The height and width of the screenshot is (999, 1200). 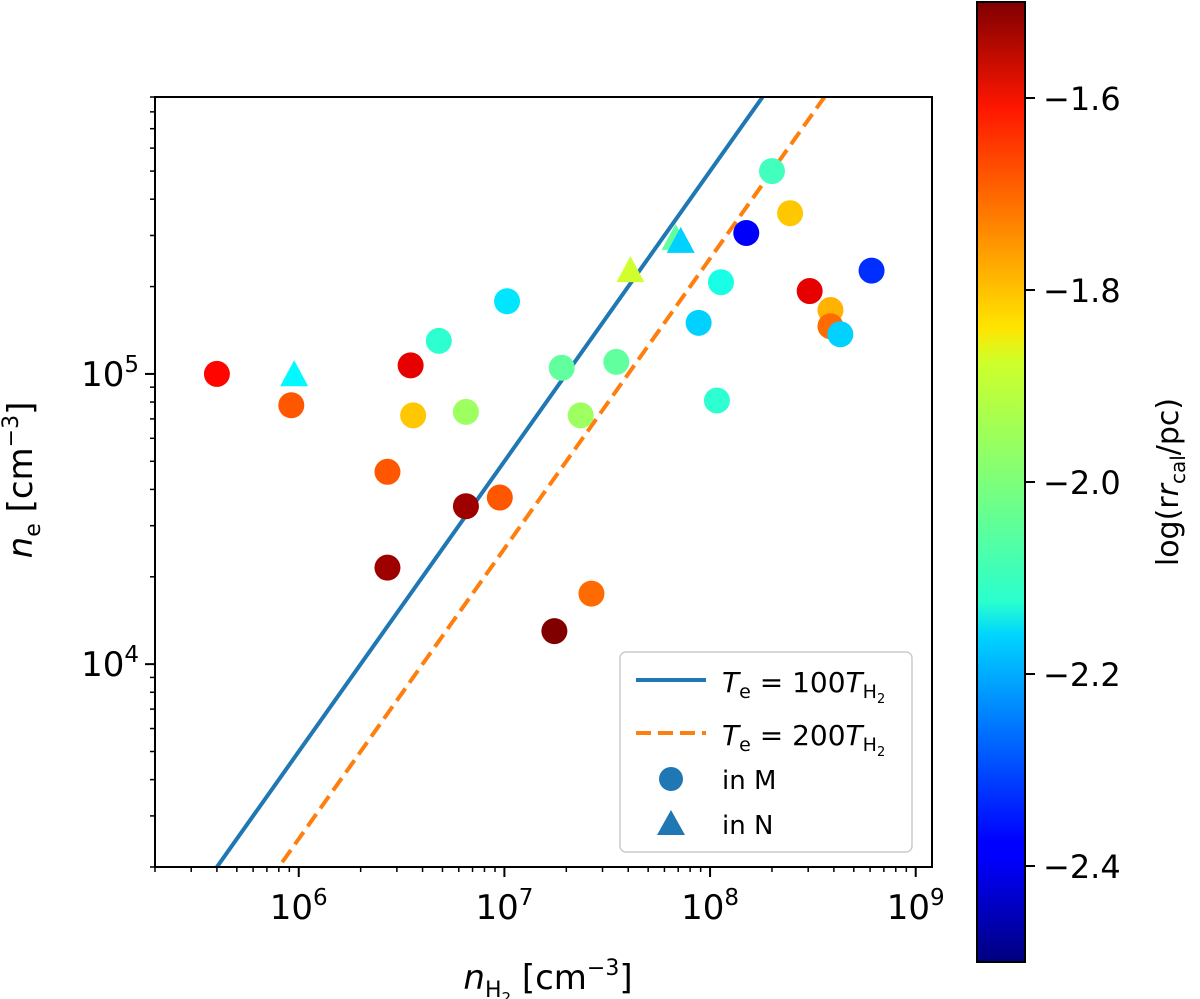 I want to click on y-axis-label: ne [cm−3], so click(x=23, y=480).